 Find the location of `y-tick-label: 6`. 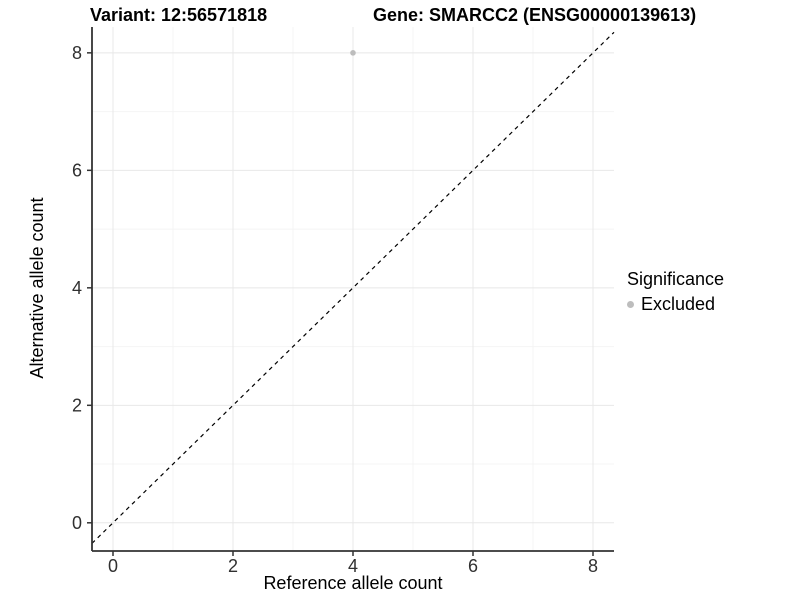

y-tick-label: 6 is located at coordinates (77, 170).